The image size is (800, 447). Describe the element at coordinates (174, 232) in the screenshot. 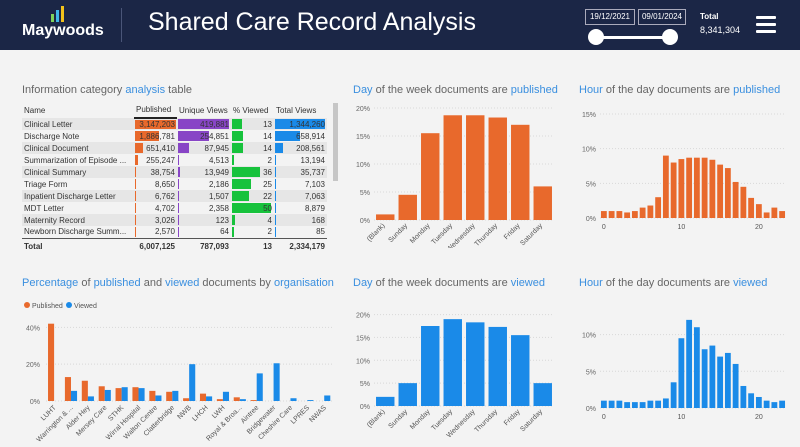

I see `table-row: Newborn Discharge Summ... 2,570 64 2 85` at that location.